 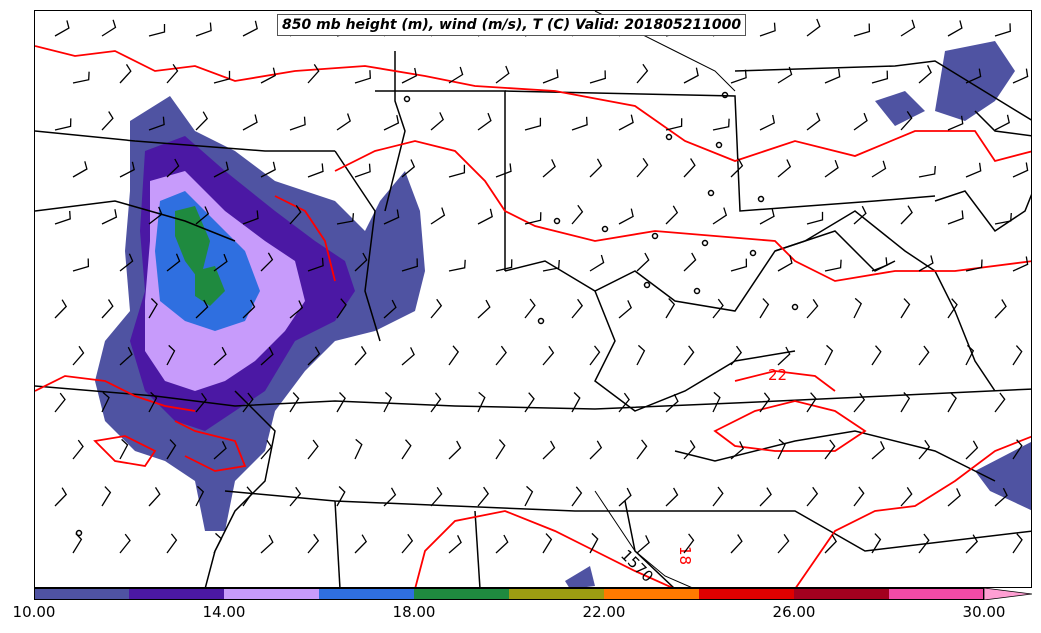 I want to click on colorbar-extend-arrow, so click(x=1007, y=594).